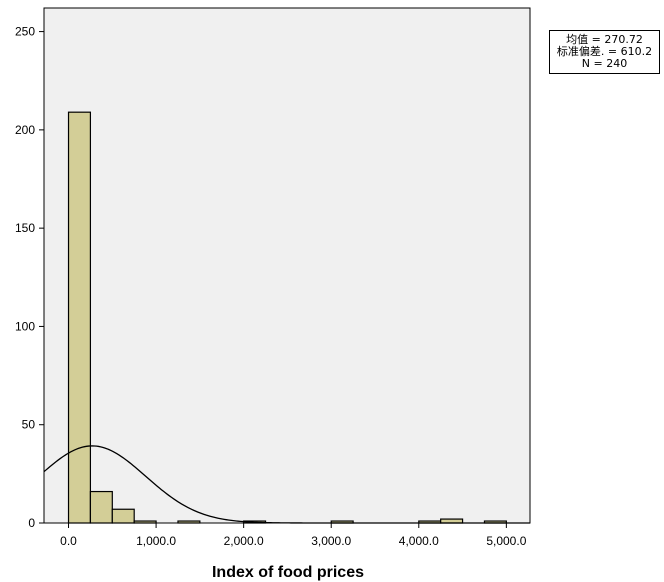 This screenshot has width=664, height=582. I want to click on normal-curve-group, so click(286, 484).